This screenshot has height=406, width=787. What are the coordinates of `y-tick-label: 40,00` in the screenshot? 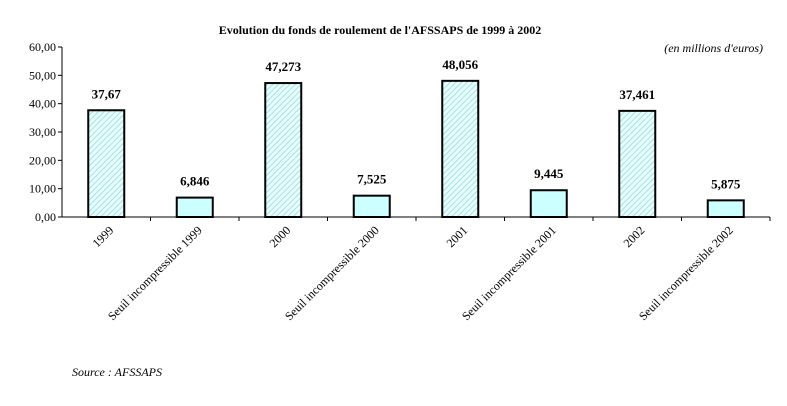 It's located at (42, 104).